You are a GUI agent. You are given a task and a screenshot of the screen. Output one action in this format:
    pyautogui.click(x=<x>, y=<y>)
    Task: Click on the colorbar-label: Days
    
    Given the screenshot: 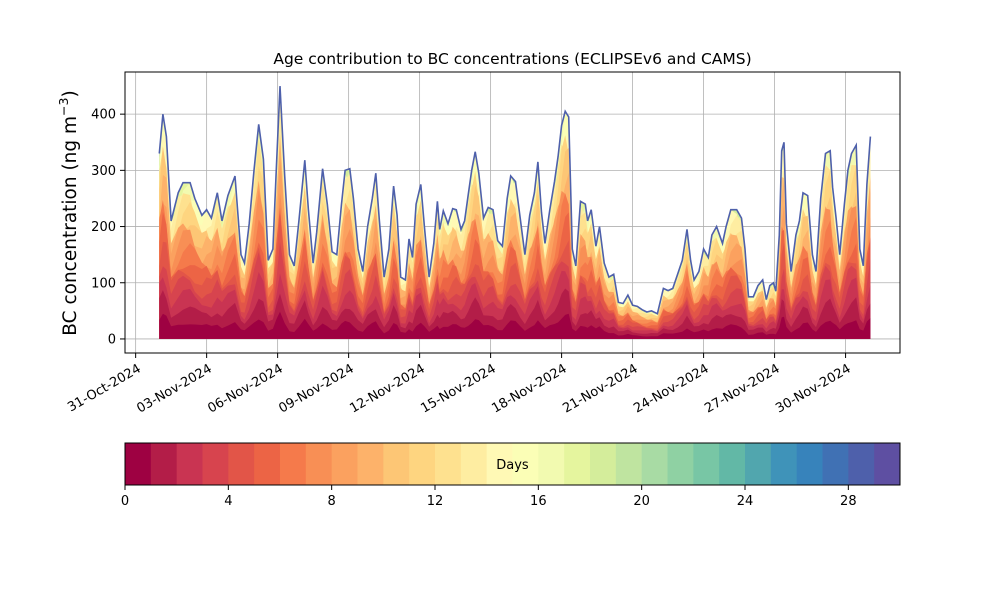 What is the action you would take?
    pyautogui.click(x=512, y=465)
    